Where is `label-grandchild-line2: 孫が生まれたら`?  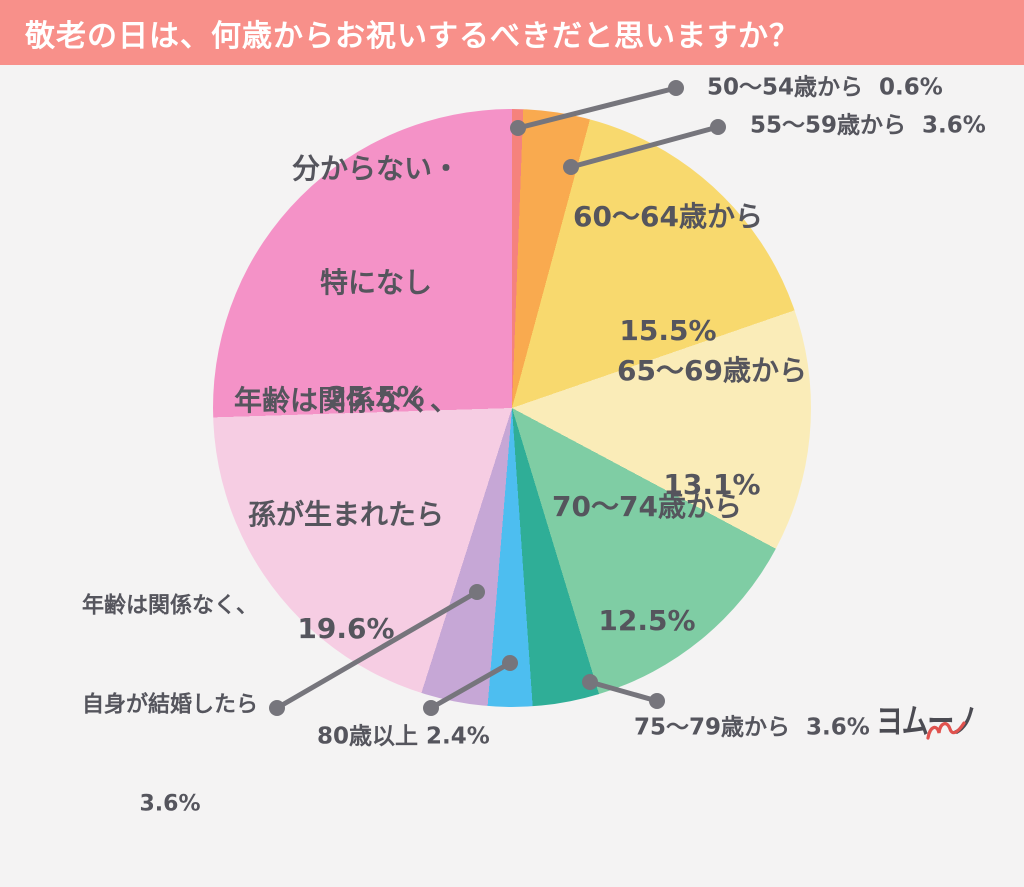 label-grandchild-line2: 孫が生まれたら is located at coordinates (346, 514).